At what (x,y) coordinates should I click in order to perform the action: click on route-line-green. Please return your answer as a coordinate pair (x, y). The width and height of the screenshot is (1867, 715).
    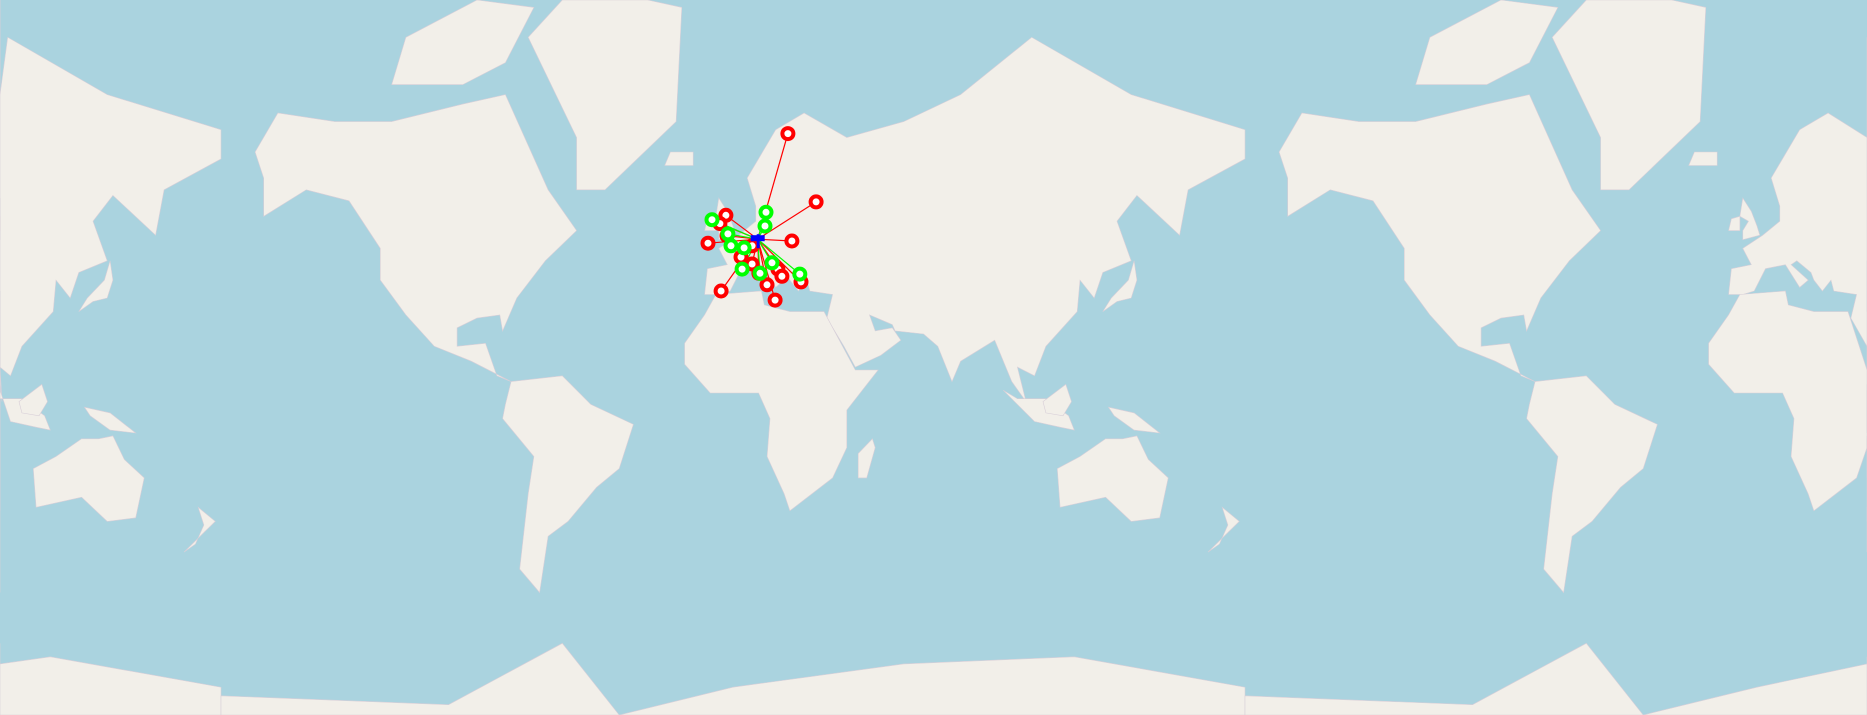
    Looking at the image, I should click on (779, 256).